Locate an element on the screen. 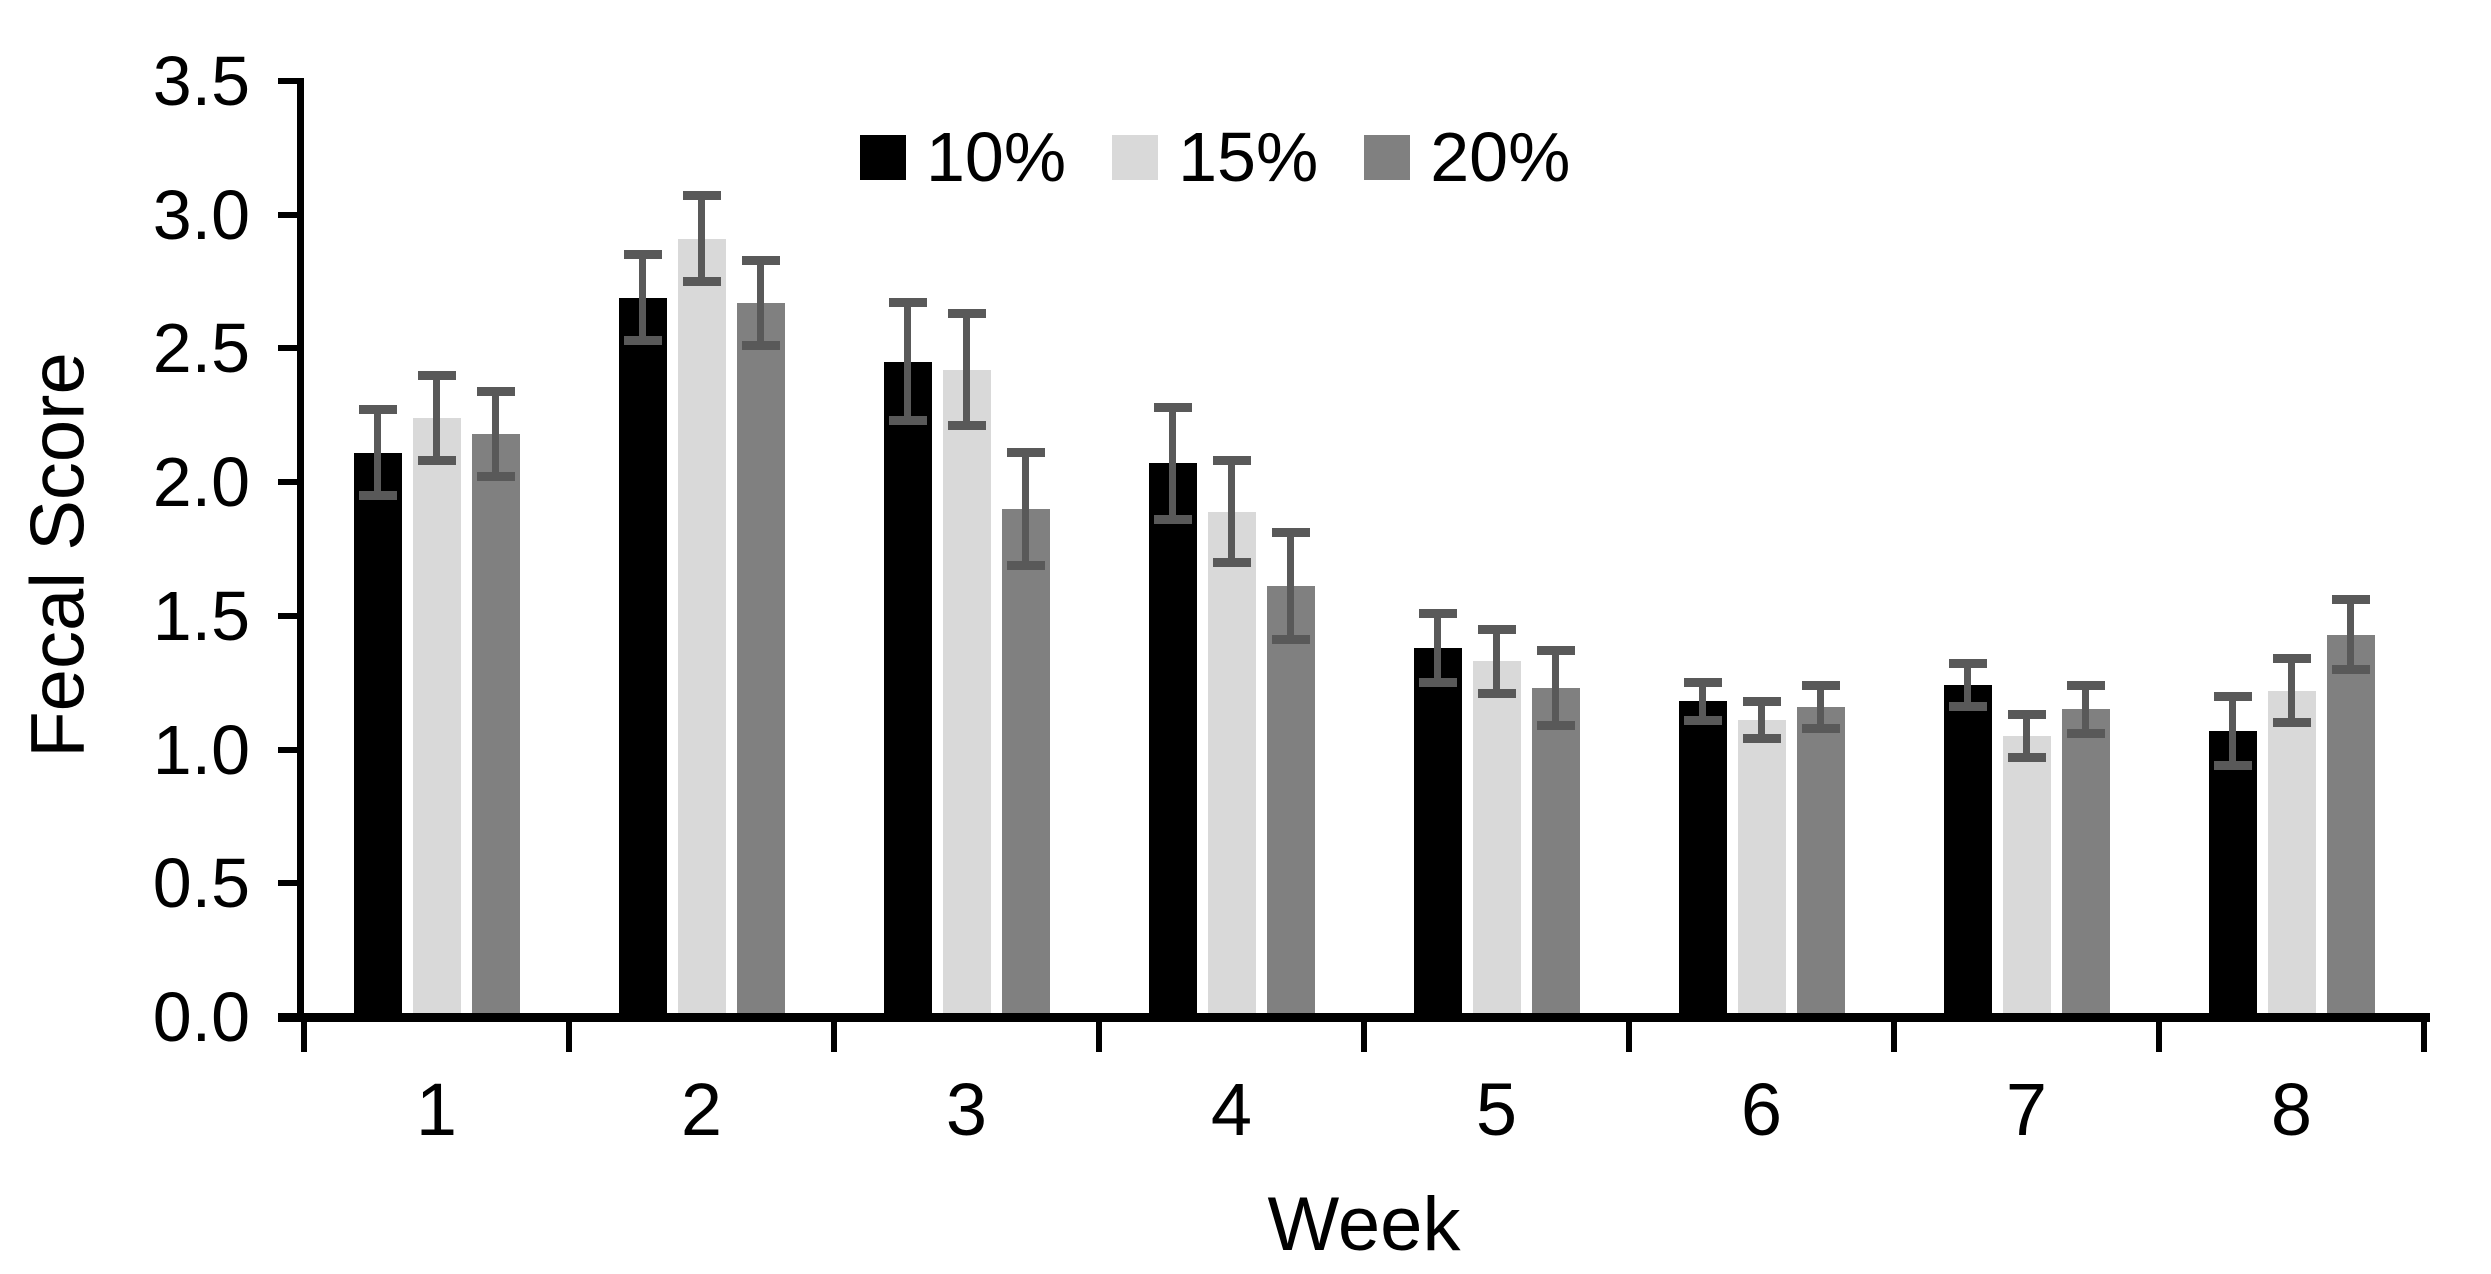  bar-15%-week-4 is located at coordinates (1231, 764).